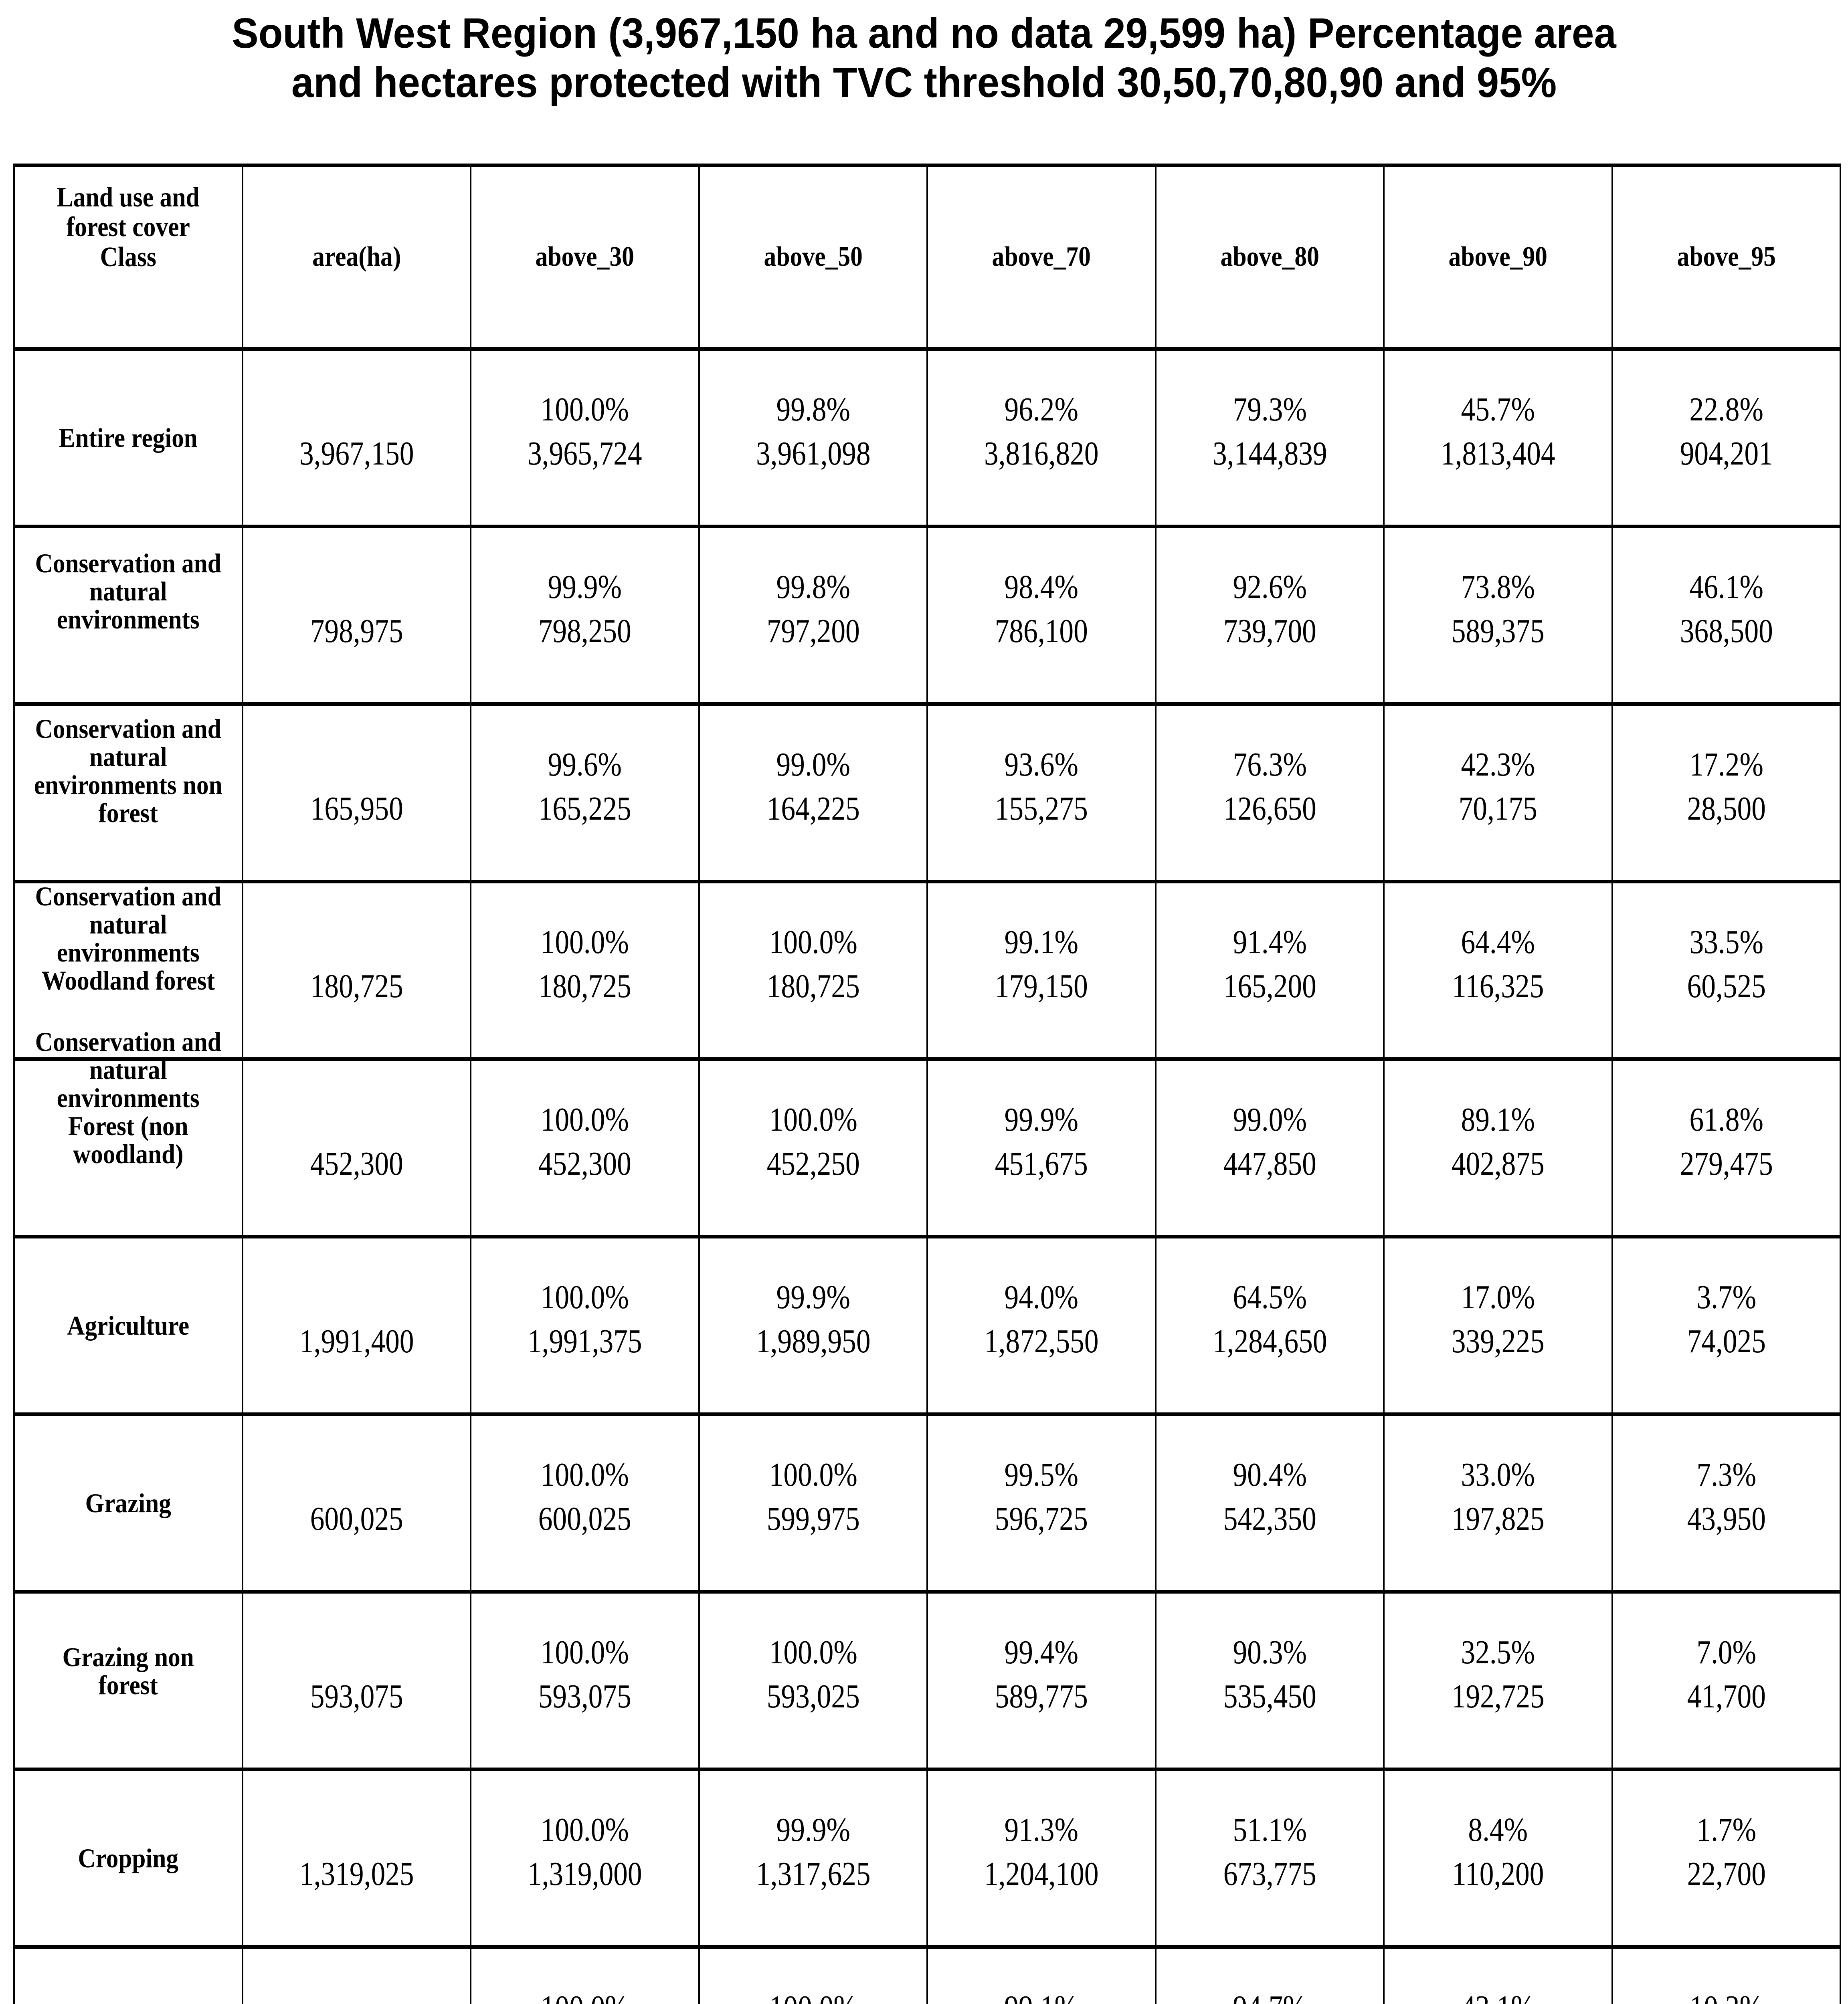 Image resolution: width=1848 pixels, height=2004 pixels. I want to click on above-50-cell: 100.0% 180,725, so click(813, 971).